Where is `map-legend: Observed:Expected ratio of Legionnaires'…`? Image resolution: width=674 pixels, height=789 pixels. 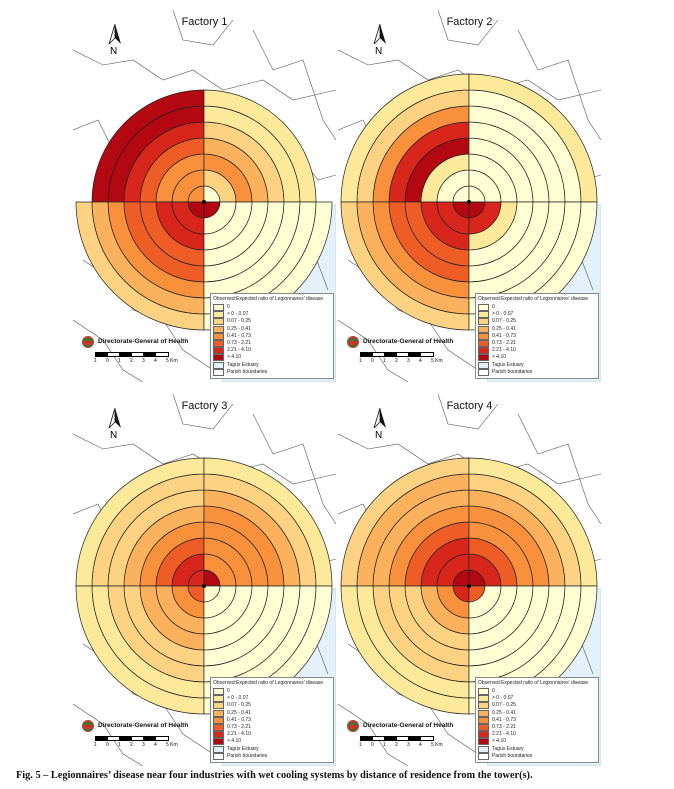 map-legend: Observed:Expected ratio of Legionnaires'… is located at coordinates (537, 336).